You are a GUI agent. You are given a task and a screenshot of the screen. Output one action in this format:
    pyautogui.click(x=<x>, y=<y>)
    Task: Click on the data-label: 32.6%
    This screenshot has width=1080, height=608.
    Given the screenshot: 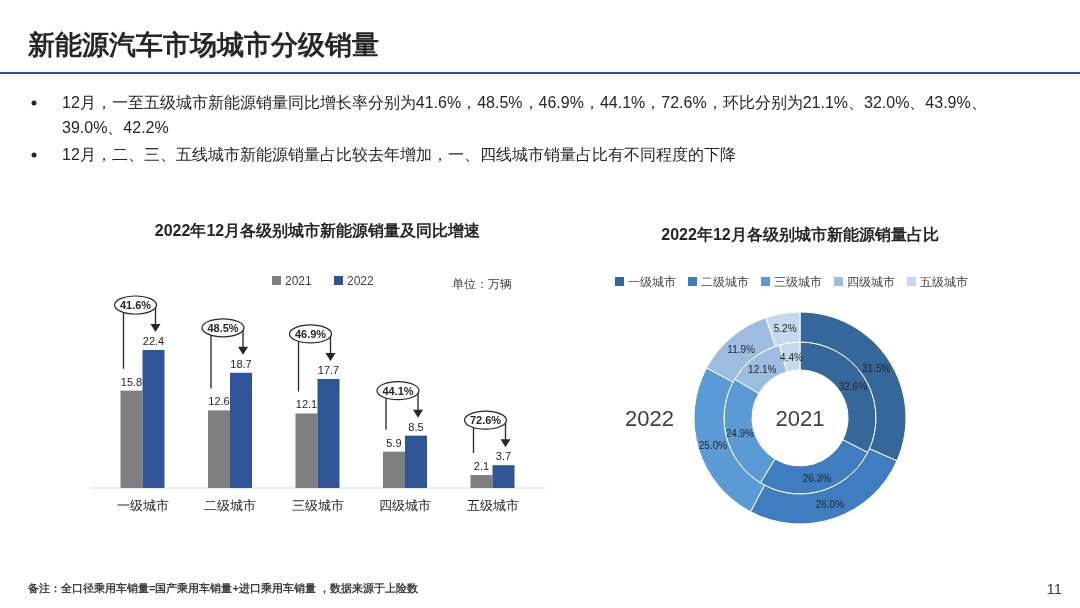 What is the action you would take?
    pyautogui.click(x=853, y=386)
    